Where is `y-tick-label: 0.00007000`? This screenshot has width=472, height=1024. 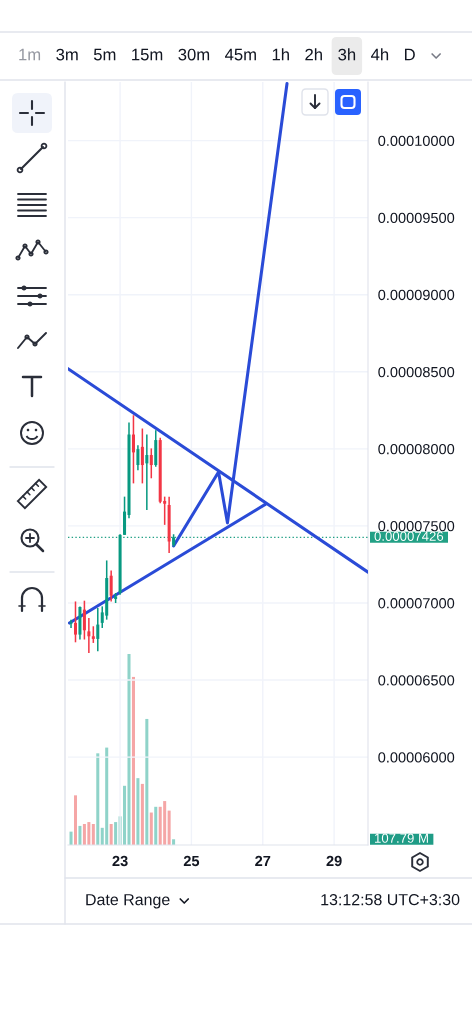
y-tick-label: 0.00007000 is located at coordinates (416, 603).